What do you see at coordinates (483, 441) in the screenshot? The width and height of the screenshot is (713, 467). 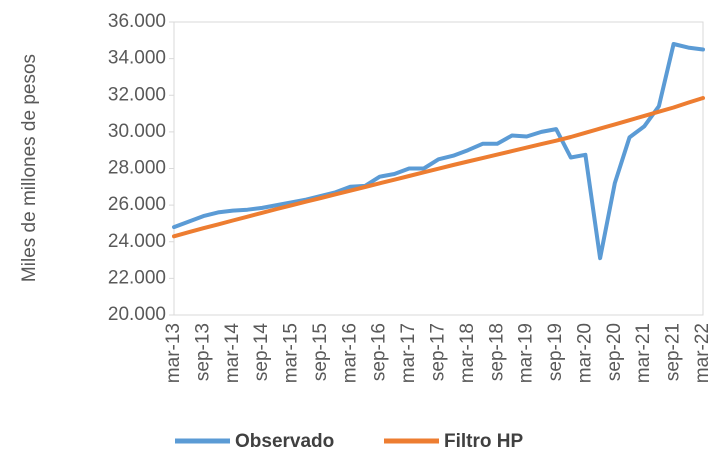 I see `legend-label: Filtro HP` at bounding box center [483, 441].